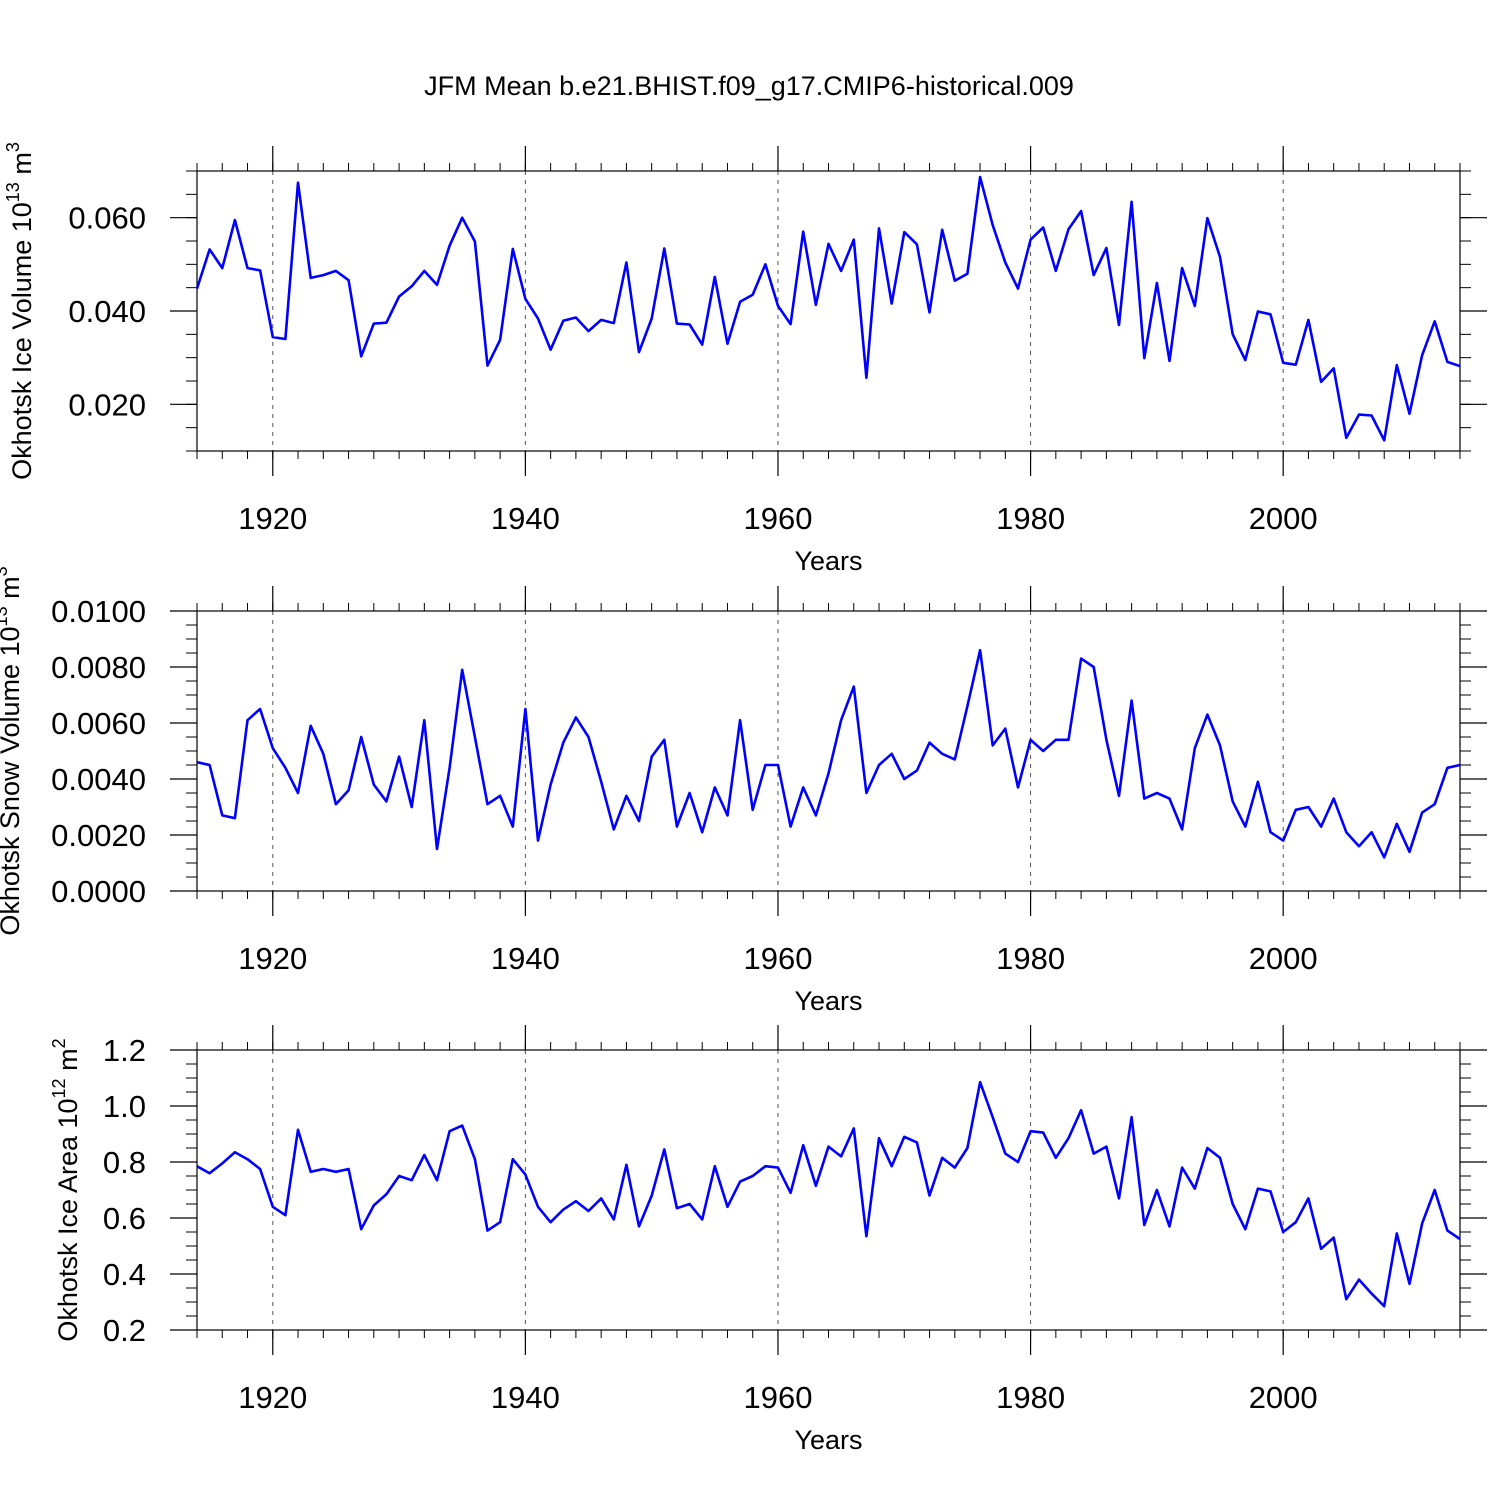 This screenshot has height=1505, width=1500. I want to click on y-axis-title: Okhotsk Snow Volume 1013 m3, so click(12, 750).